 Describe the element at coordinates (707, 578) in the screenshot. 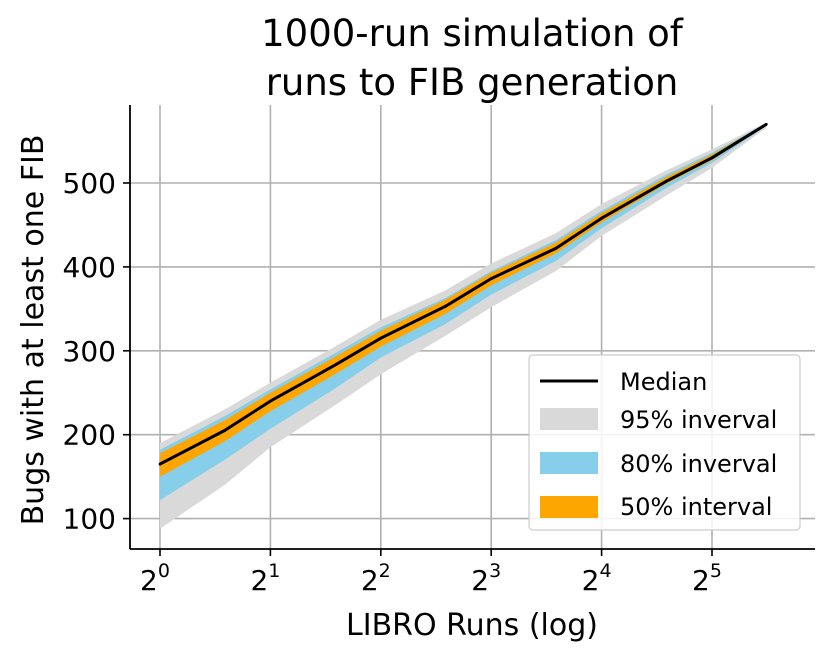

I see `x-tick-label: 25` at that location.